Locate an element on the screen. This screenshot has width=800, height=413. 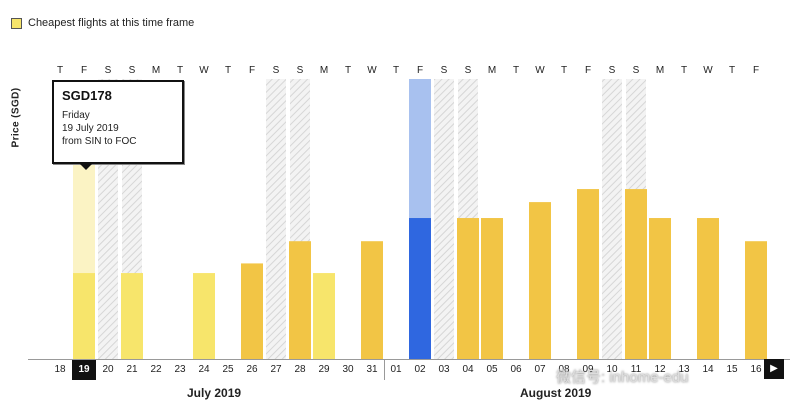
tooltip-price: SGD178 is located at coordinates (87, 95).